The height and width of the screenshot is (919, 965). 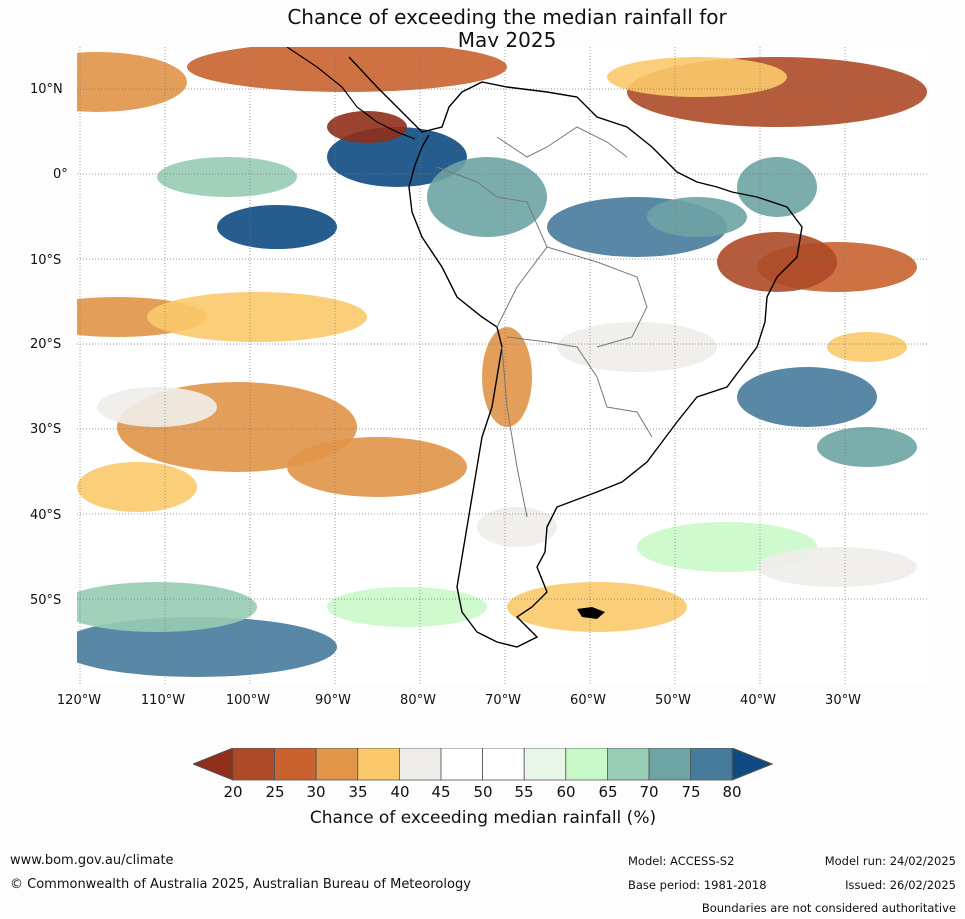 I want to click on lon-label-110w: 110°W, so click(x=163, y=700).